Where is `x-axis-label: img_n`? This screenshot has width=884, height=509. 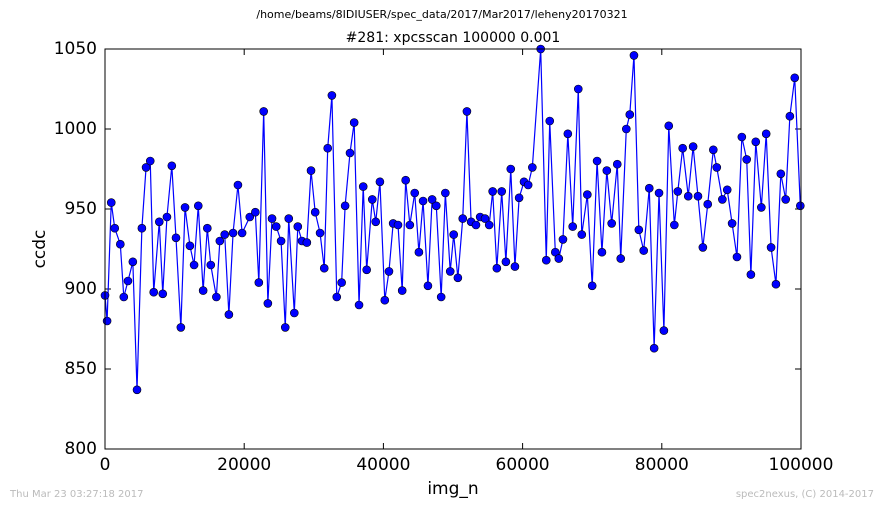 x-axis-label: img_n is located at coordinates (452, 489).